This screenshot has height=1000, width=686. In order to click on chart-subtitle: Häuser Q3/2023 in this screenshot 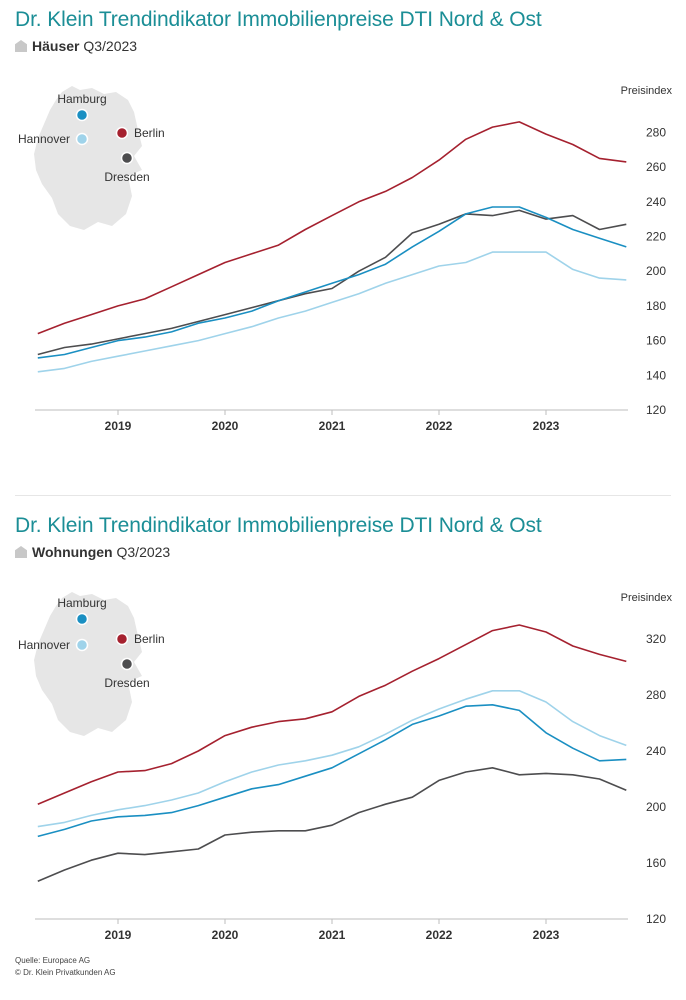, I will do `click(76, 46)`.